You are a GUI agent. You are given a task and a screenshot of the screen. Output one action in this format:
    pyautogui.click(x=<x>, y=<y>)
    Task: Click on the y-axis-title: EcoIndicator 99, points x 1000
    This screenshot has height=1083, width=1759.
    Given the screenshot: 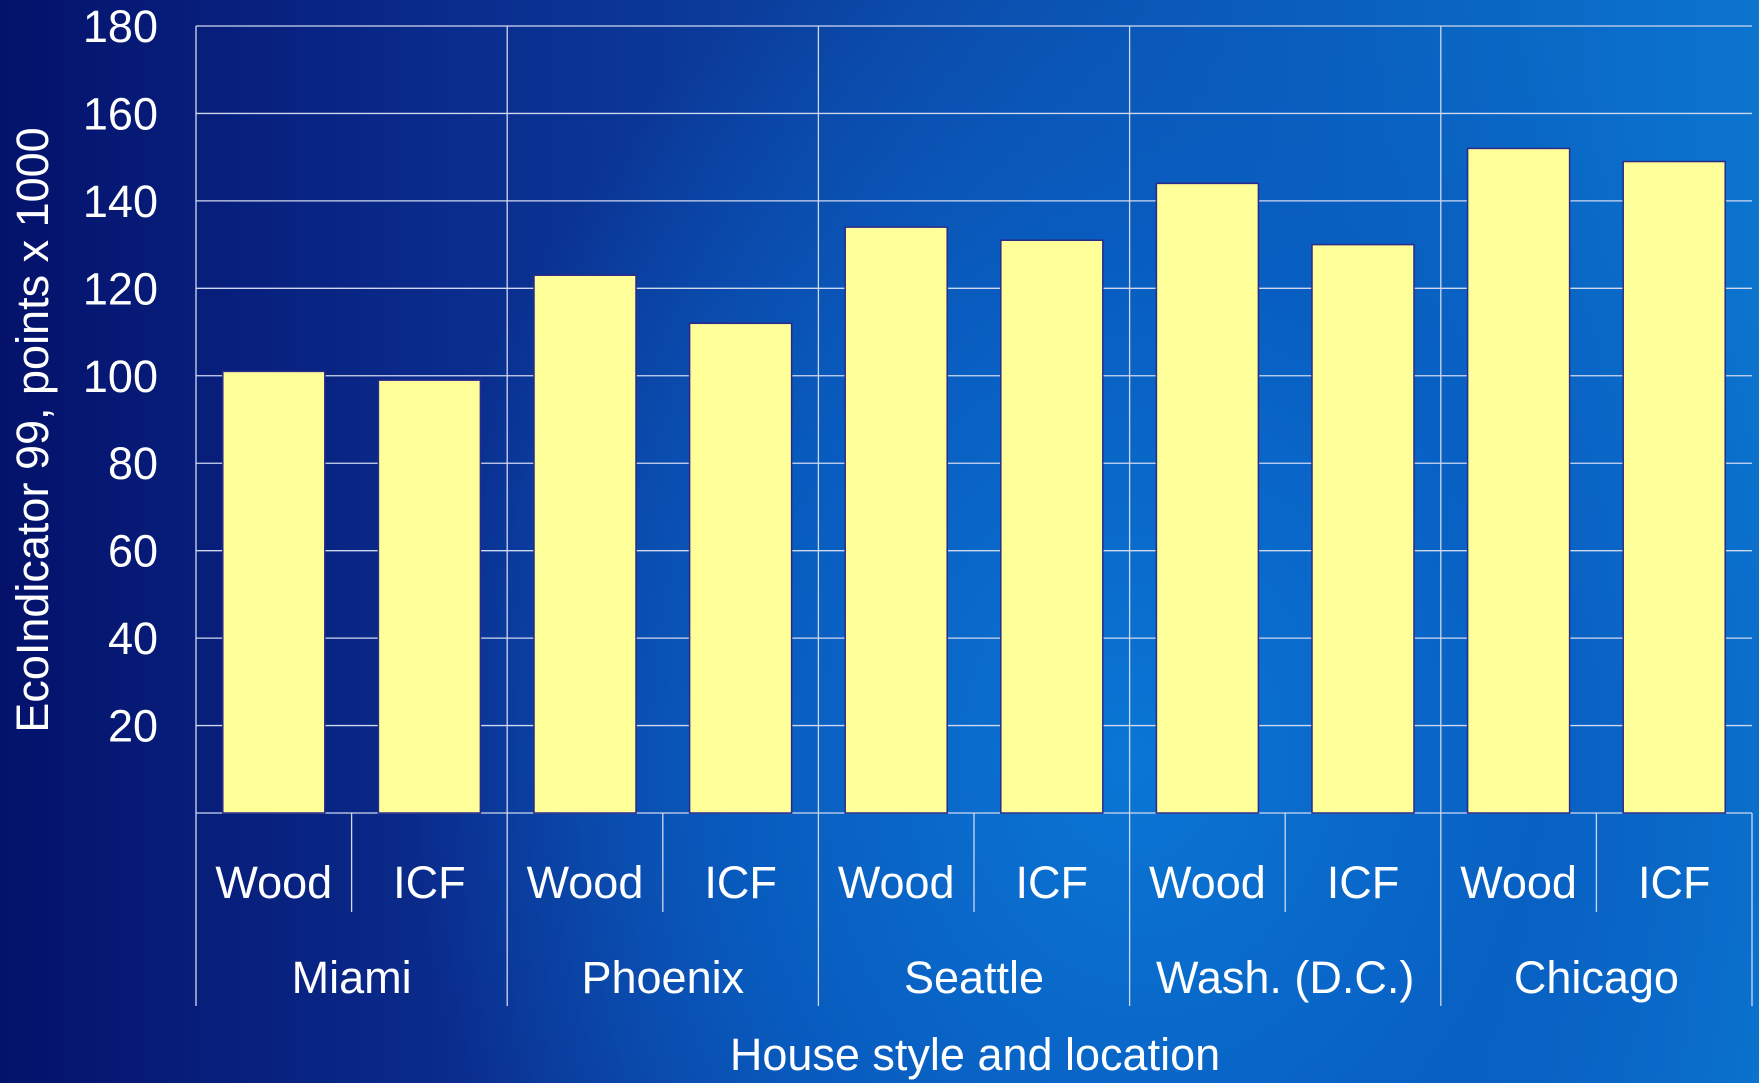 What is the action you would take?
    pyautogui.click(x=32, y=429)
    